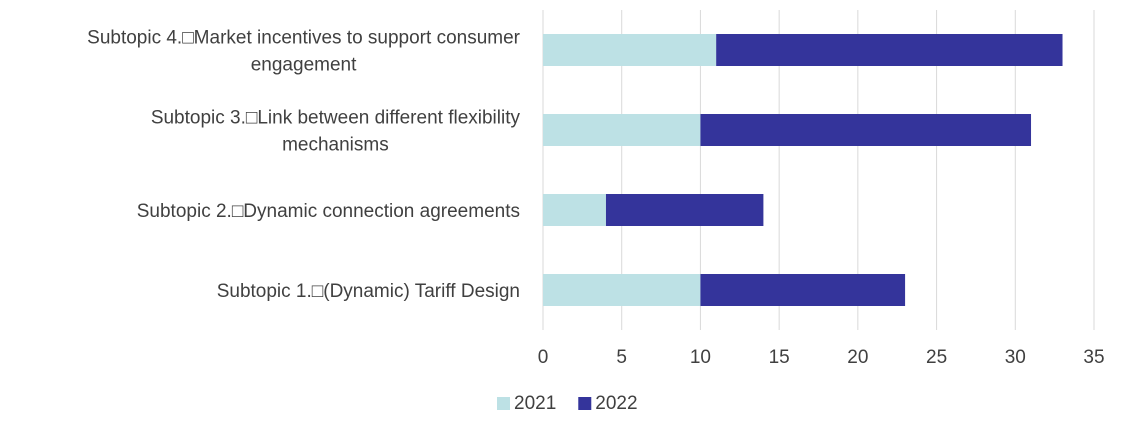  Describe the element at coordinates (803, 290) in the screenshot. I see `bar-2022-cat1` at that location.